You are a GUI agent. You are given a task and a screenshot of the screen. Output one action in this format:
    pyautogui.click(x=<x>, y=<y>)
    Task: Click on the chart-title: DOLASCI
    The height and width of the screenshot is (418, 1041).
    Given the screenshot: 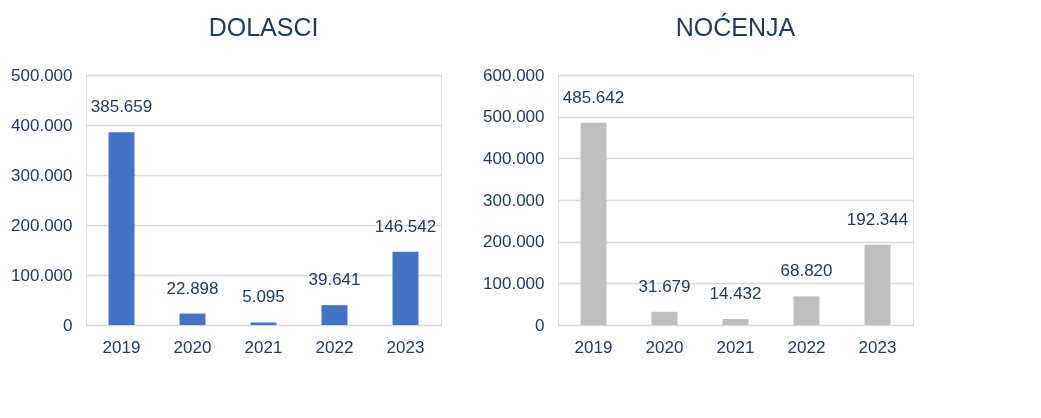 What is the action you would take?
    pyautogui.click(x=263, y=27)
    